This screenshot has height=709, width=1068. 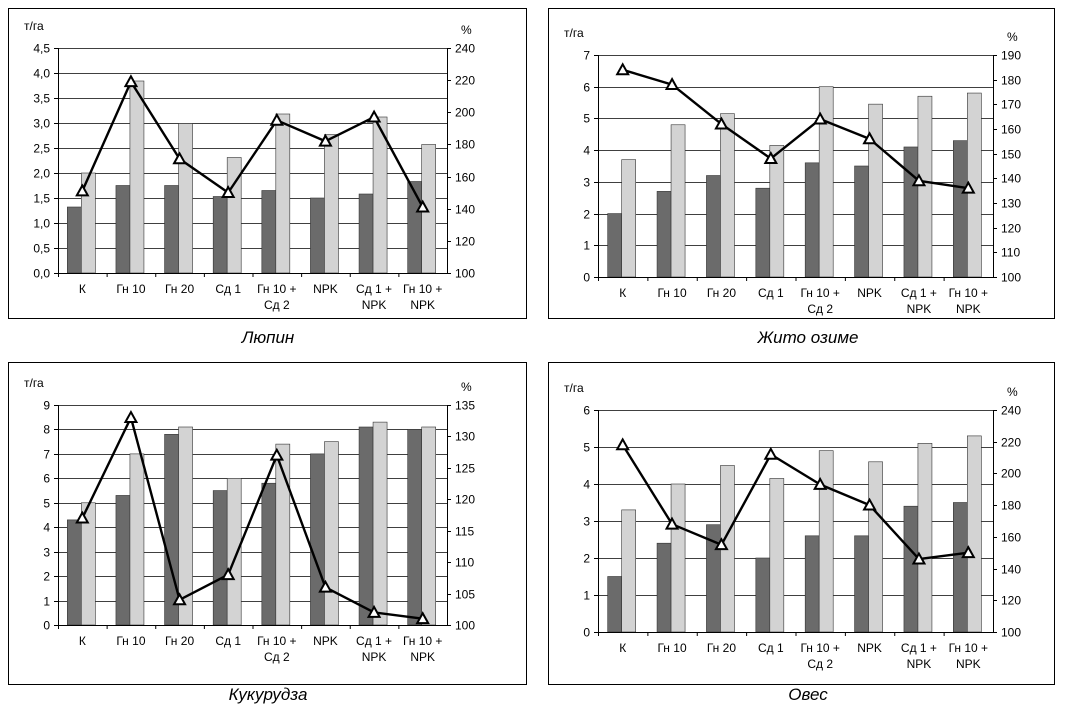 What do you see at coordinates (1011, 179) in the screenshot?
I see `y2-tick-label: 140` at bounding box center [1011, 179].